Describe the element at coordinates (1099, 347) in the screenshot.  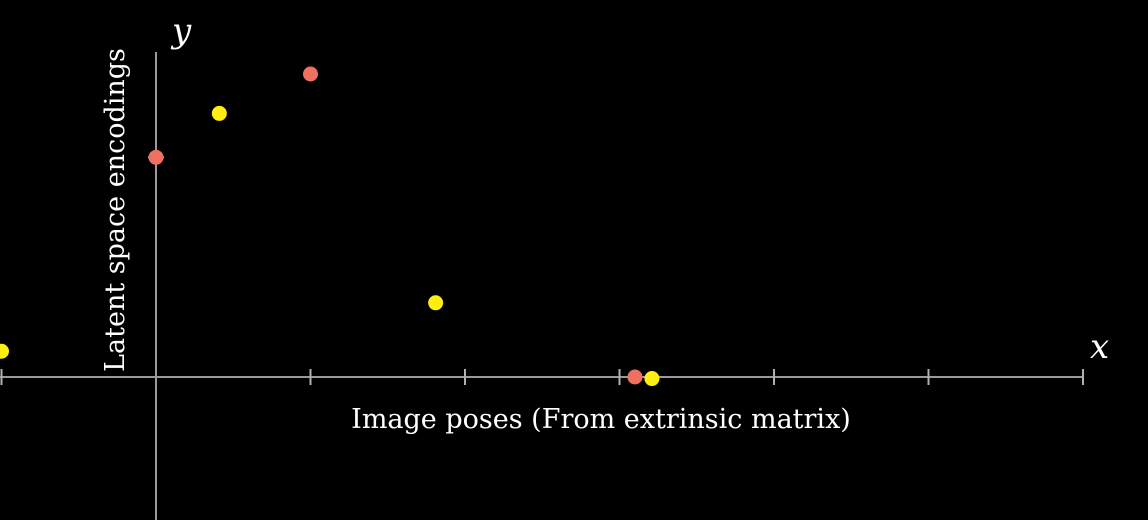
I see `x-axis-symbol: x` at that location.